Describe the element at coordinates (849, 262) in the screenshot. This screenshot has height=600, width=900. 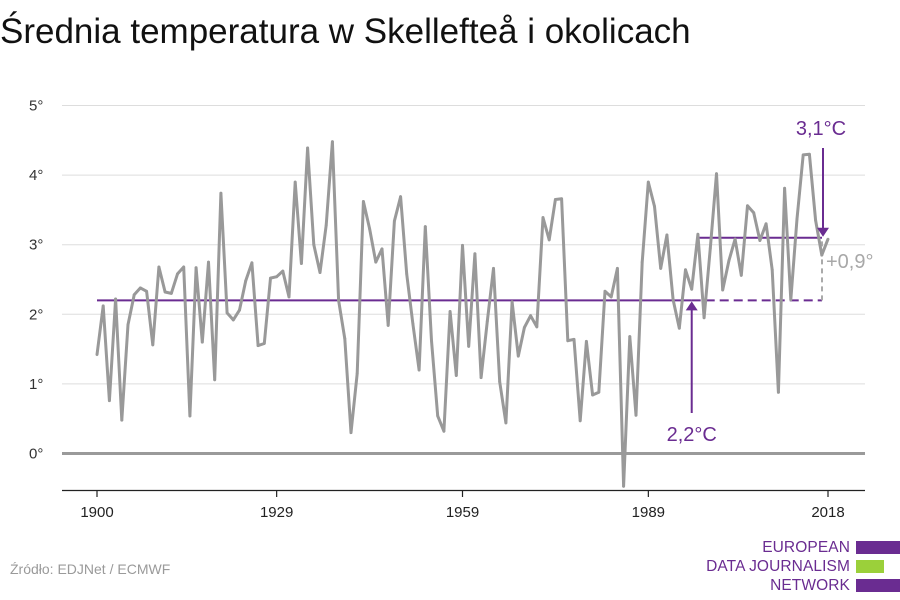
I see `difference-label: +0,9°` at that location.